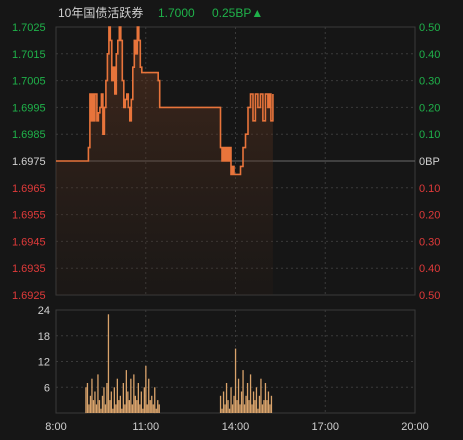 The width and height of the screenshot is (463, 440). What do you see at coordinates (415, 427) in the screenshot?
I see `x-tick-label: 20:00` at bounding box center [415, 427].